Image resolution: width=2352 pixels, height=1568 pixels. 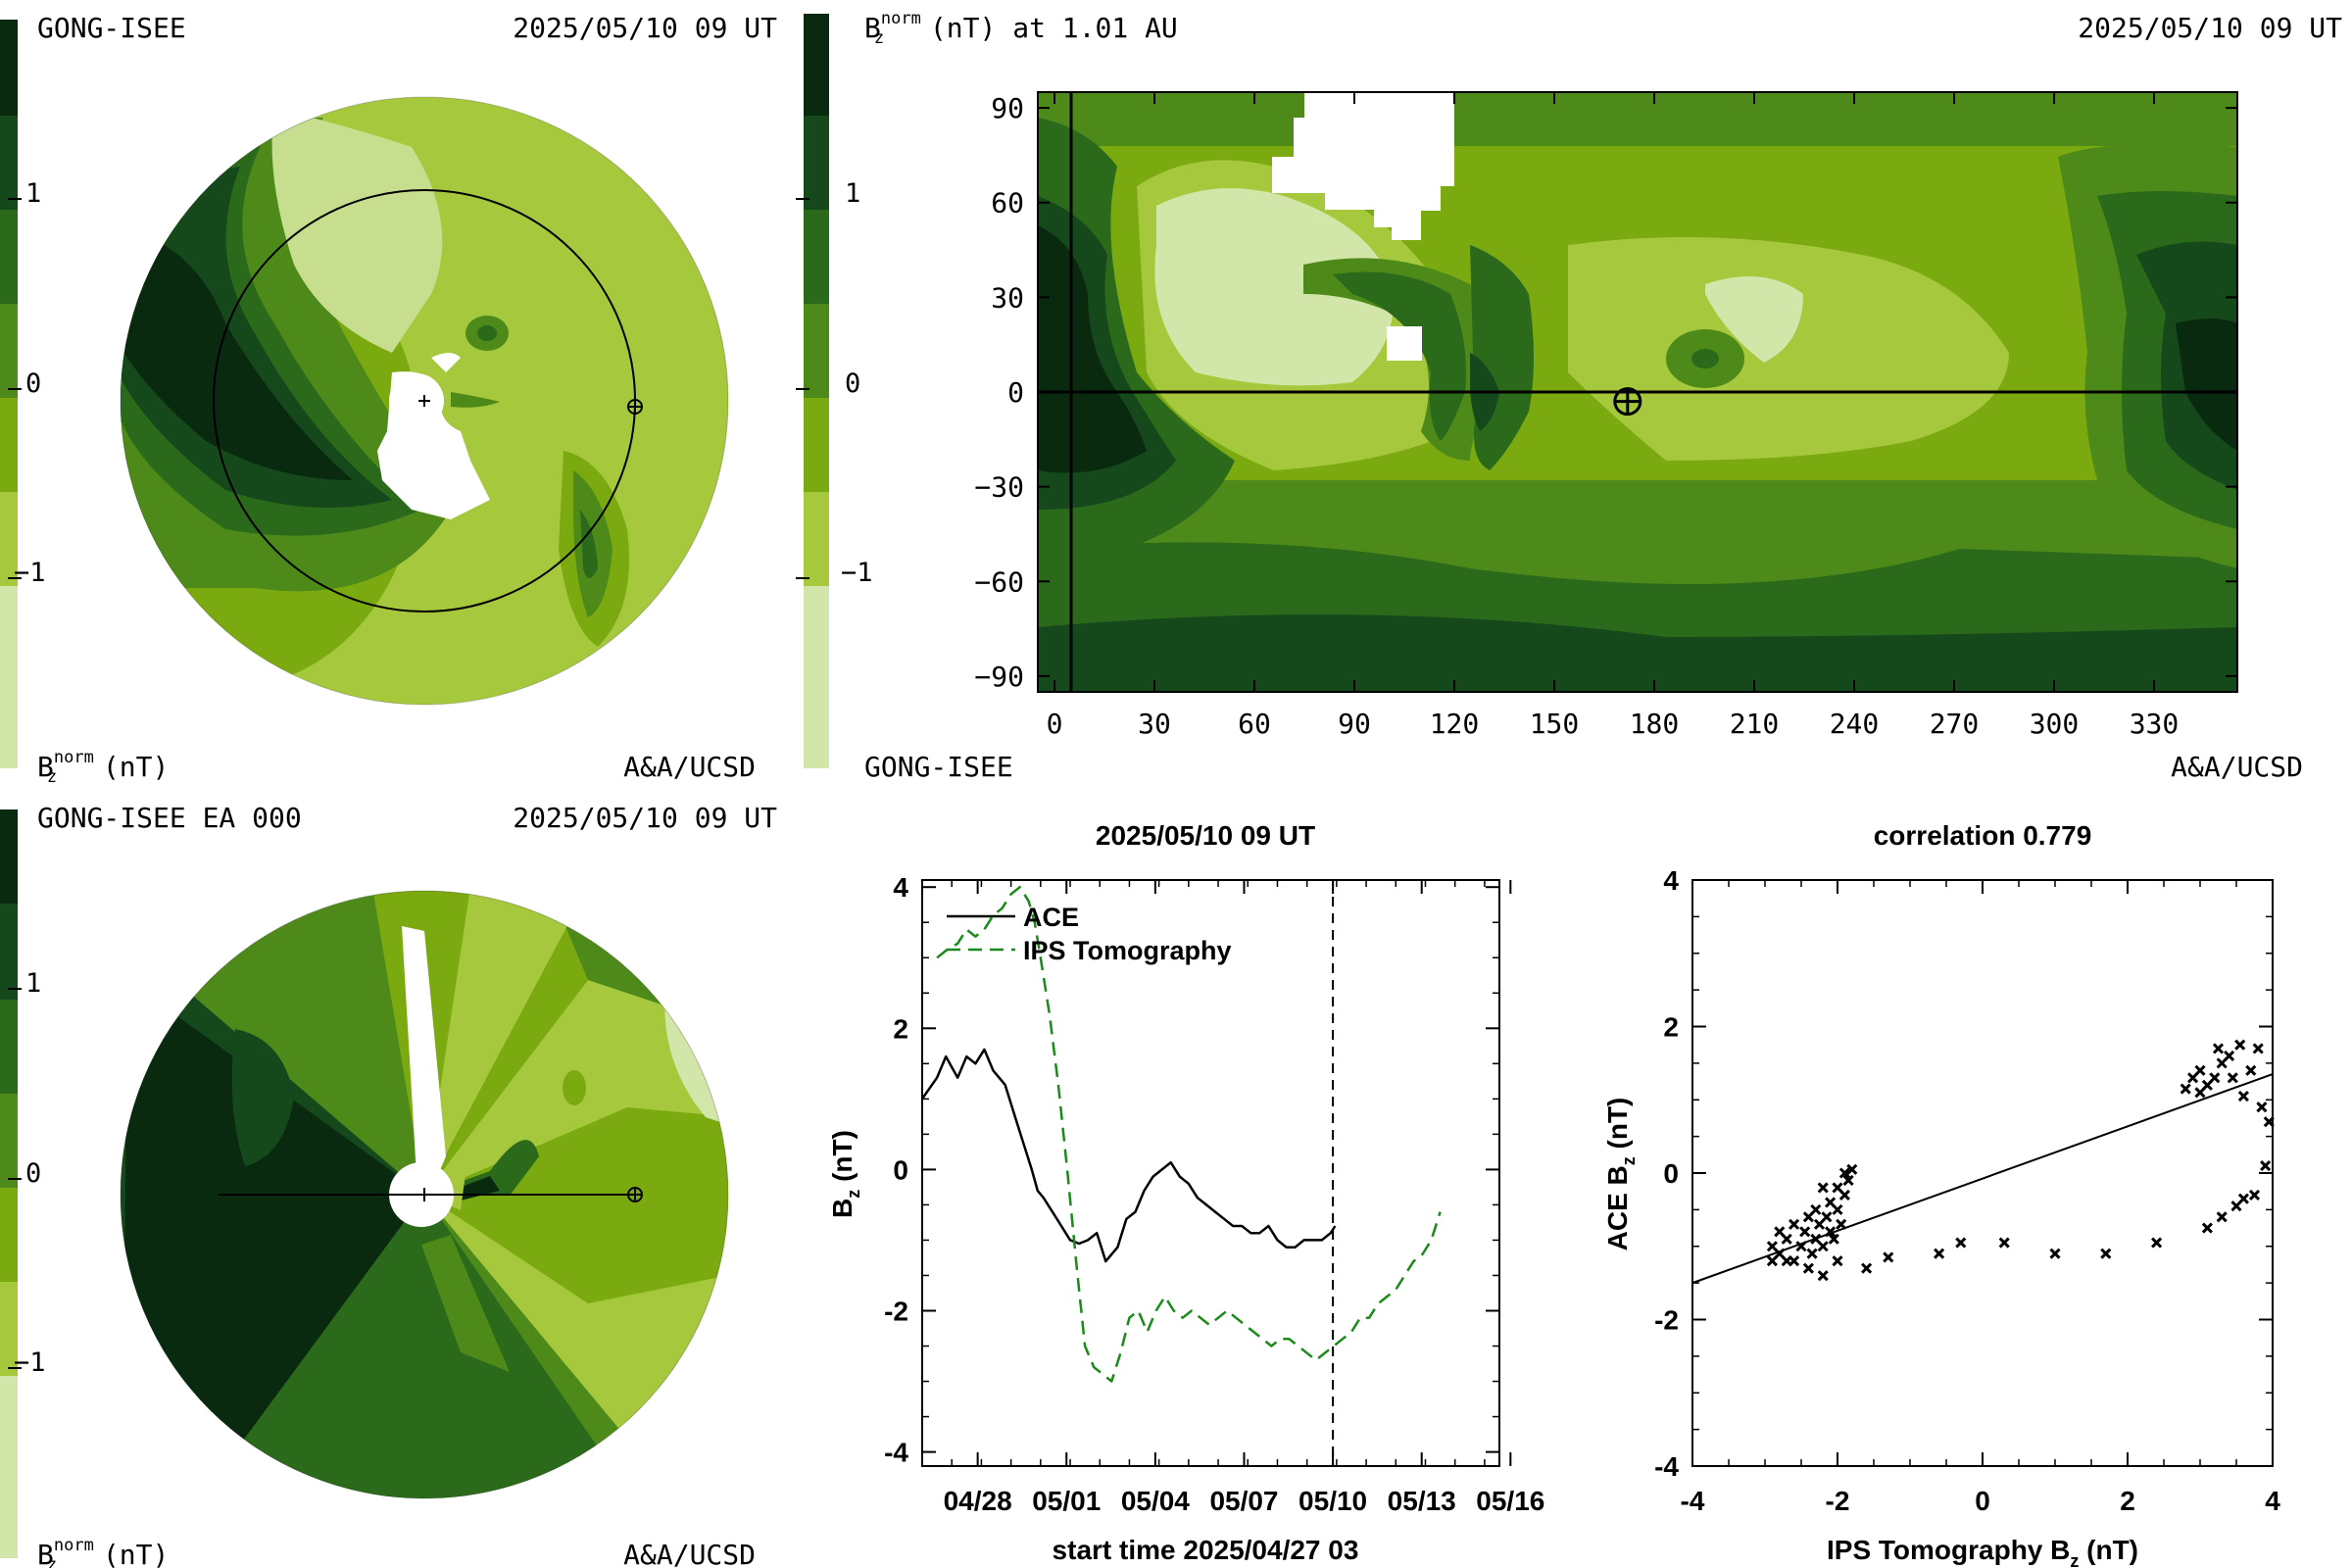 I want to click on colorbar-bottom-left, so click(x=11, y=1183).